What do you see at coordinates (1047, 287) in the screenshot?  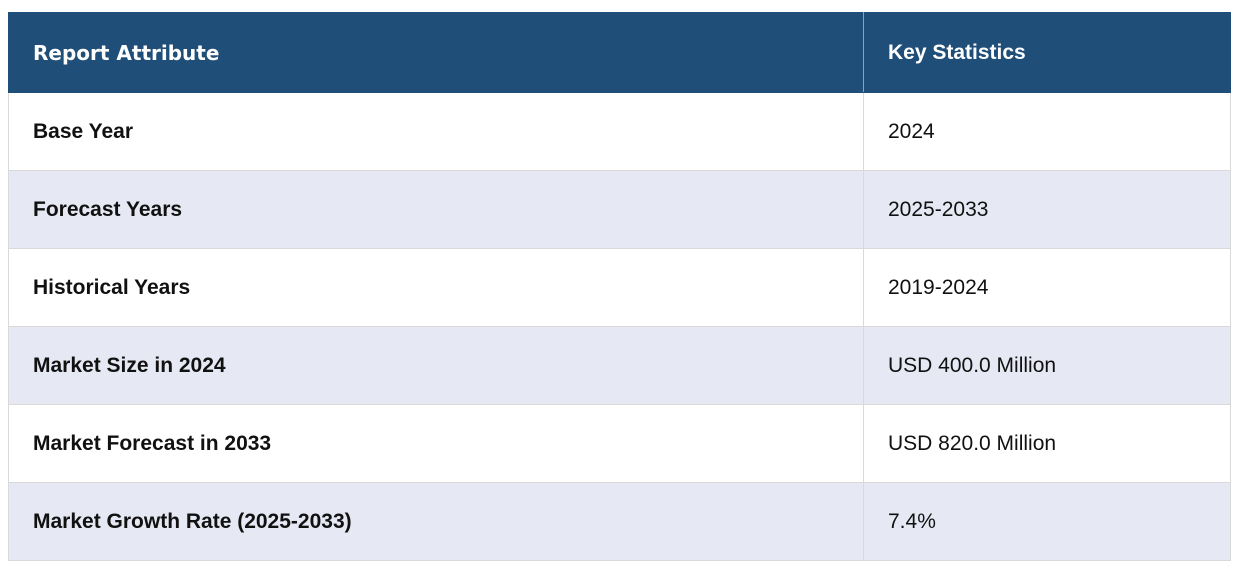 I see `row-value-historical-years: 2019-2024` at bounding box center [1047, 287].